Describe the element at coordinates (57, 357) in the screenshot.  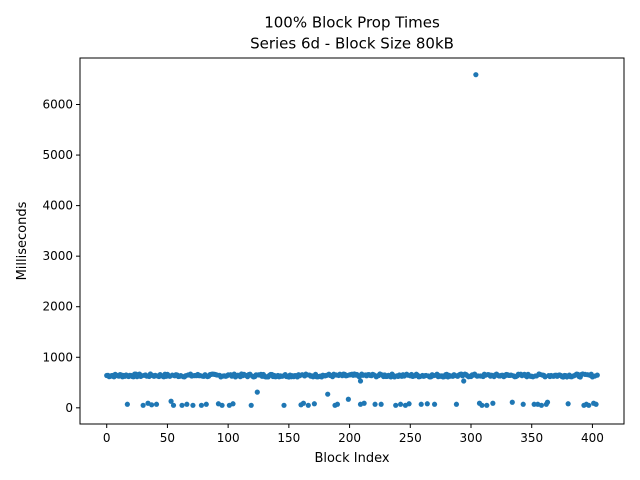
I see `y-tick-label: 1000` at that location.